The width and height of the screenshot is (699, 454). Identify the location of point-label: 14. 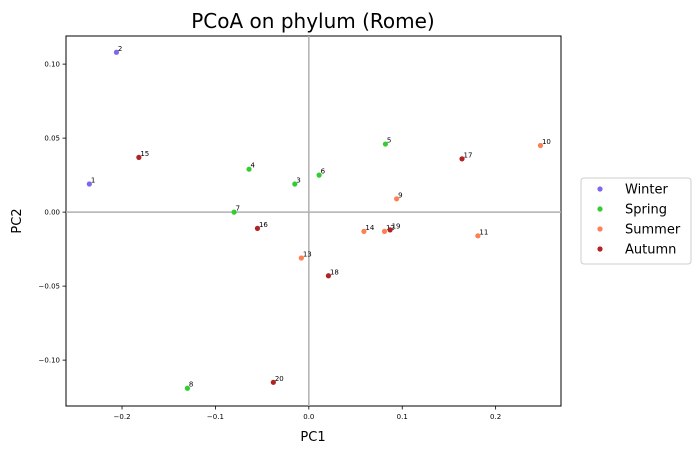
(369, 228).